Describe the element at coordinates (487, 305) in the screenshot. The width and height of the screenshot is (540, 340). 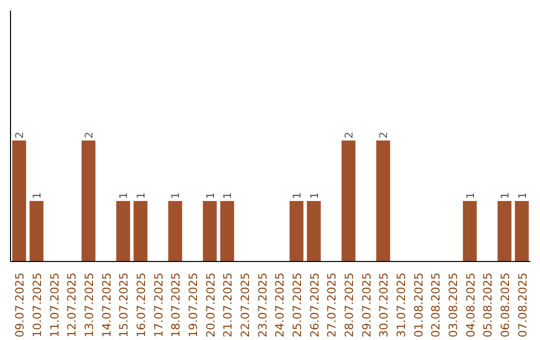
I see `x-tick-label: 05.08.2025` at that location.